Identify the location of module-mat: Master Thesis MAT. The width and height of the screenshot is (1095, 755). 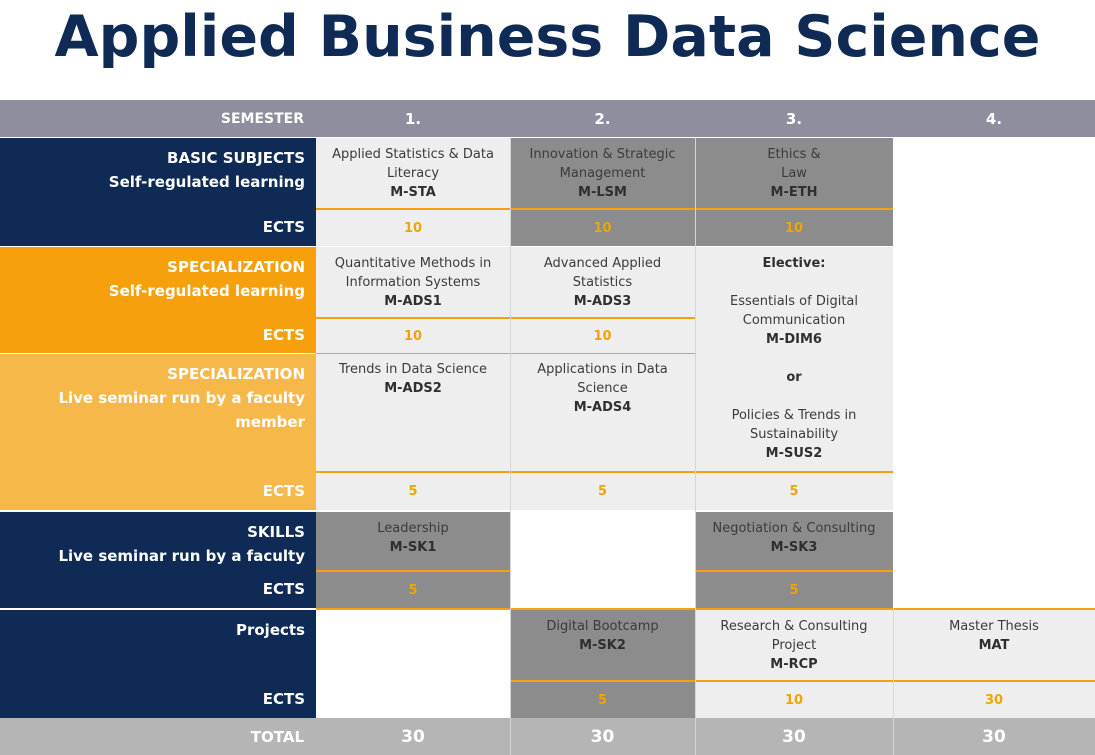
(994, 645).